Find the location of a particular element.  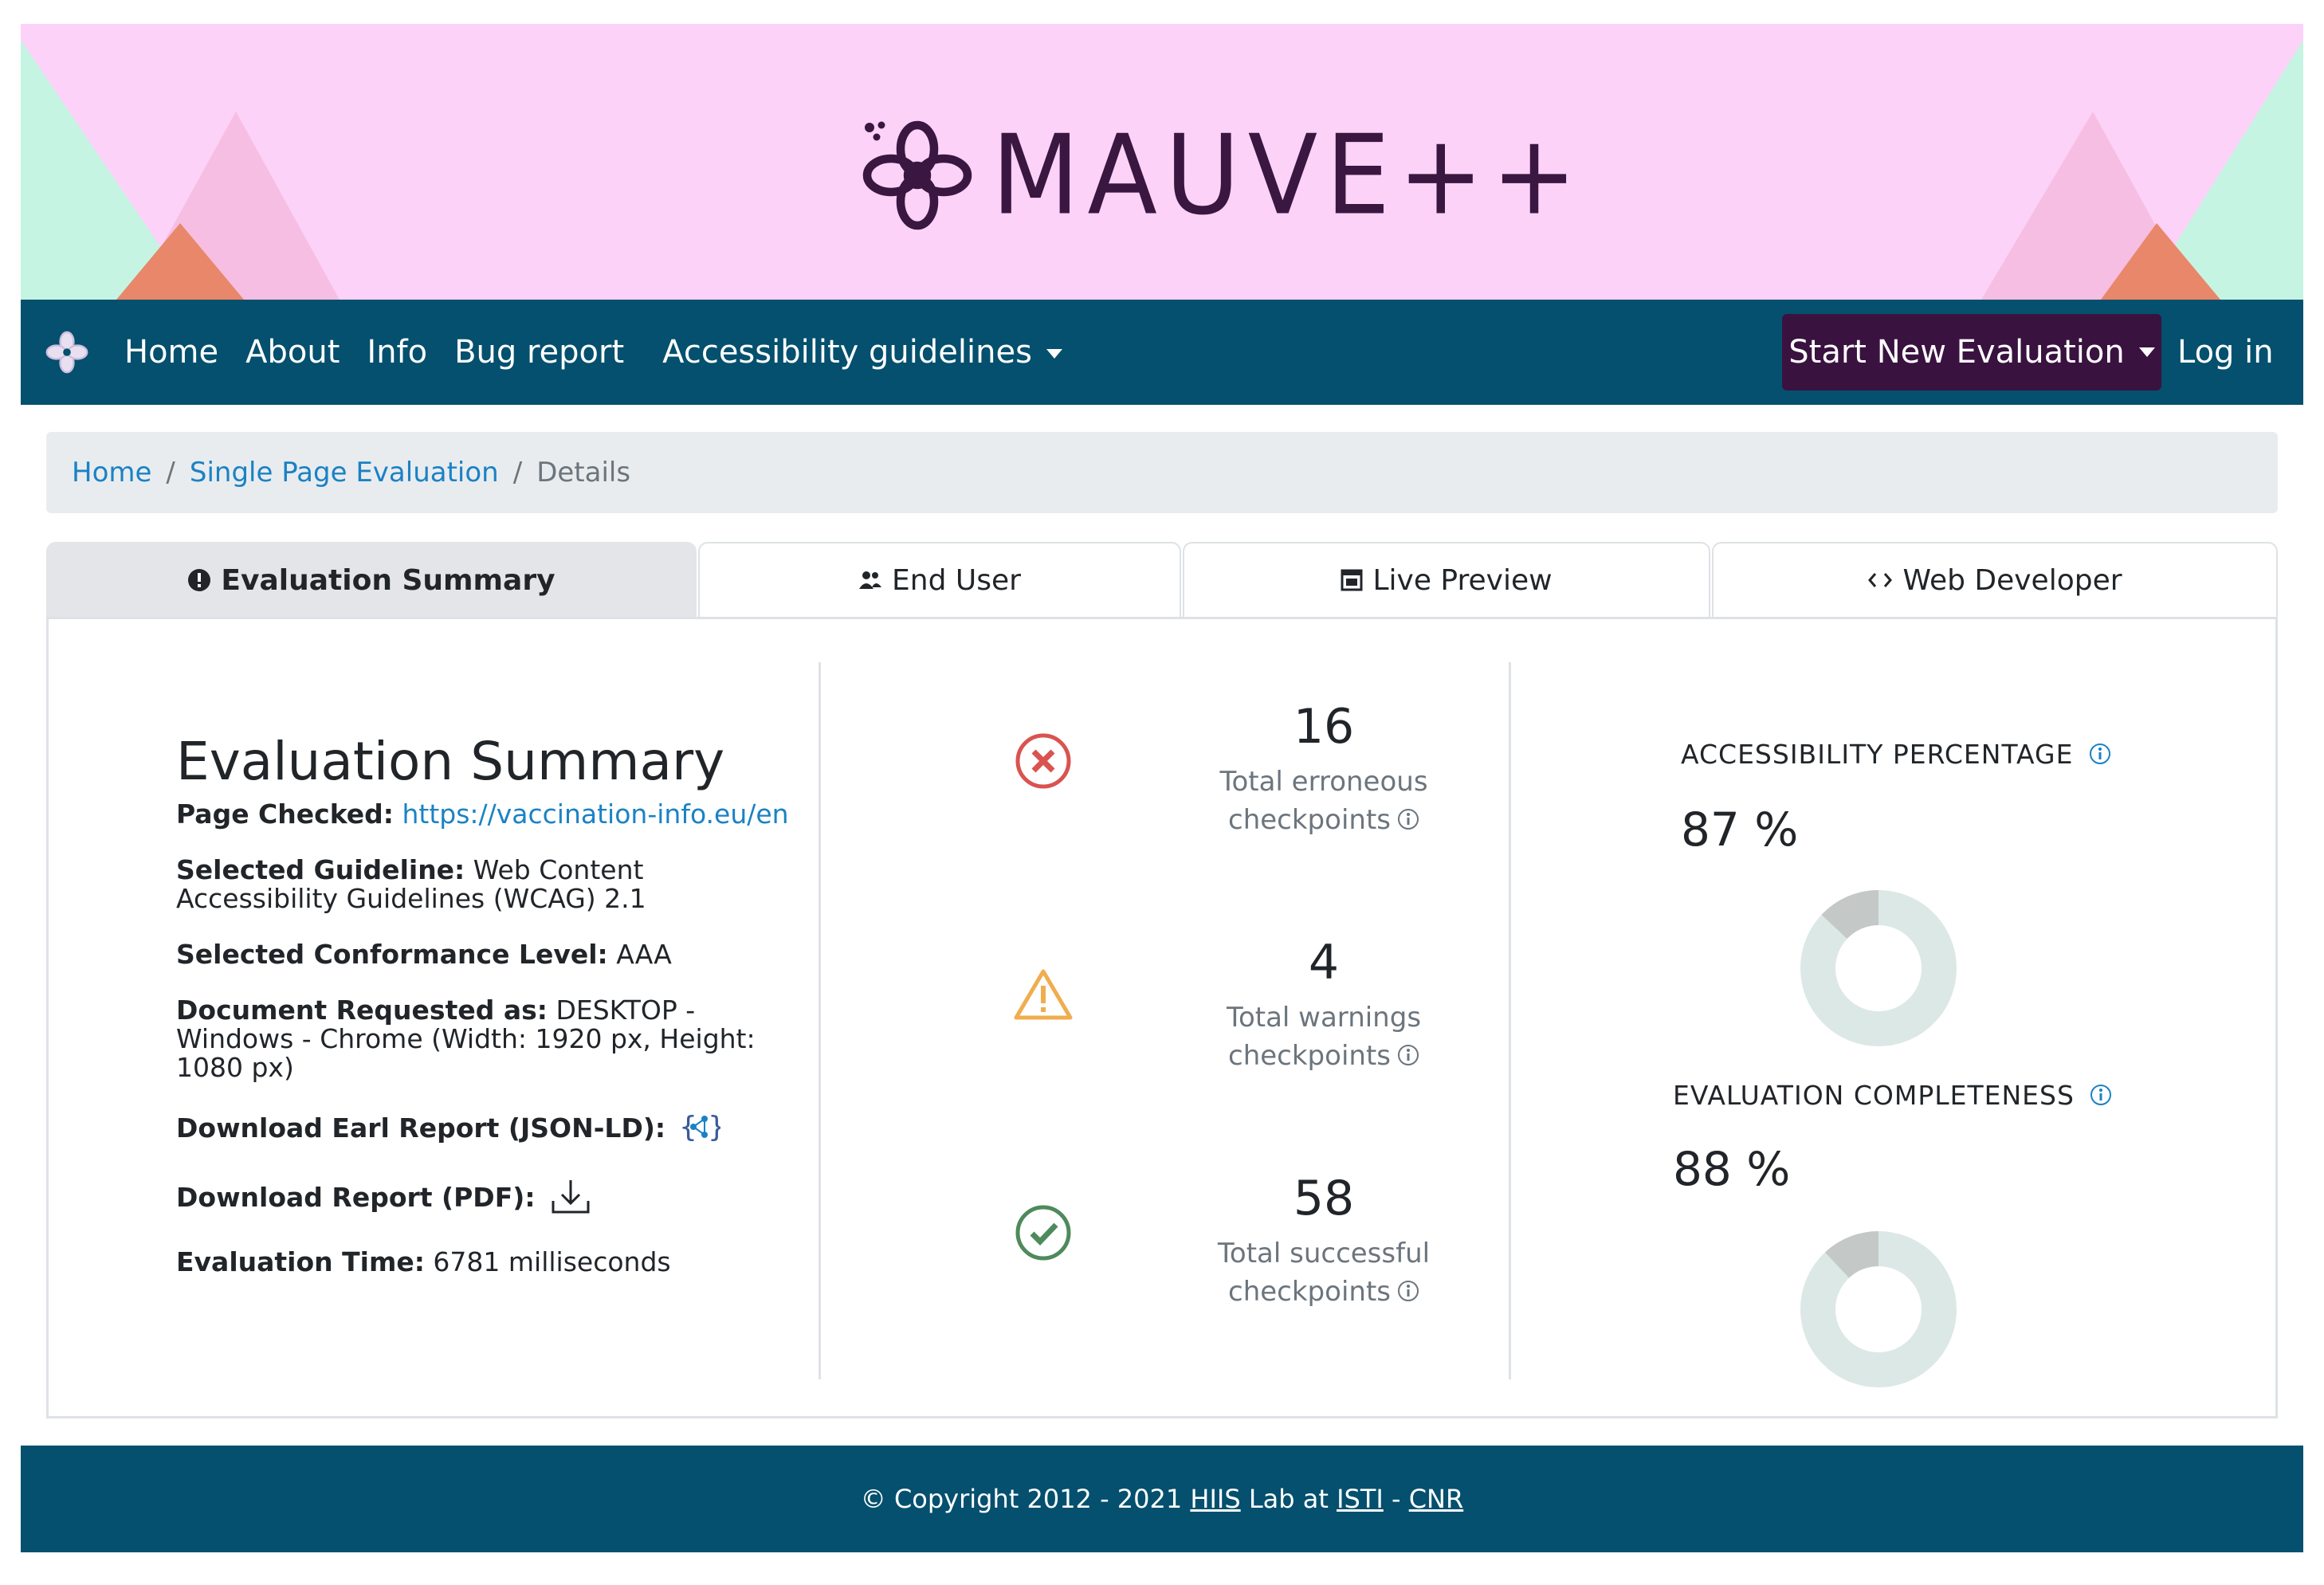

accessibility-title-text: ACCESSIBILITY PERCENTAGE is located at coordinates (1877, 754).